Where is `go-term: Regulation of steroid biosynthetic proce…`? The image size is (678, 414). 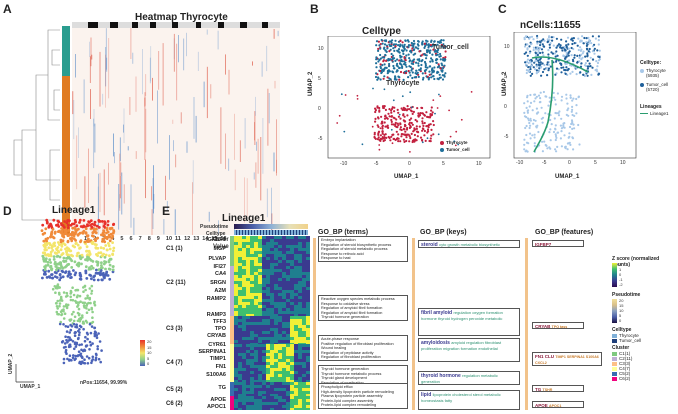
go-term: Regulation of steroid biosynthetic proce… is located at coordinates (356, 244).